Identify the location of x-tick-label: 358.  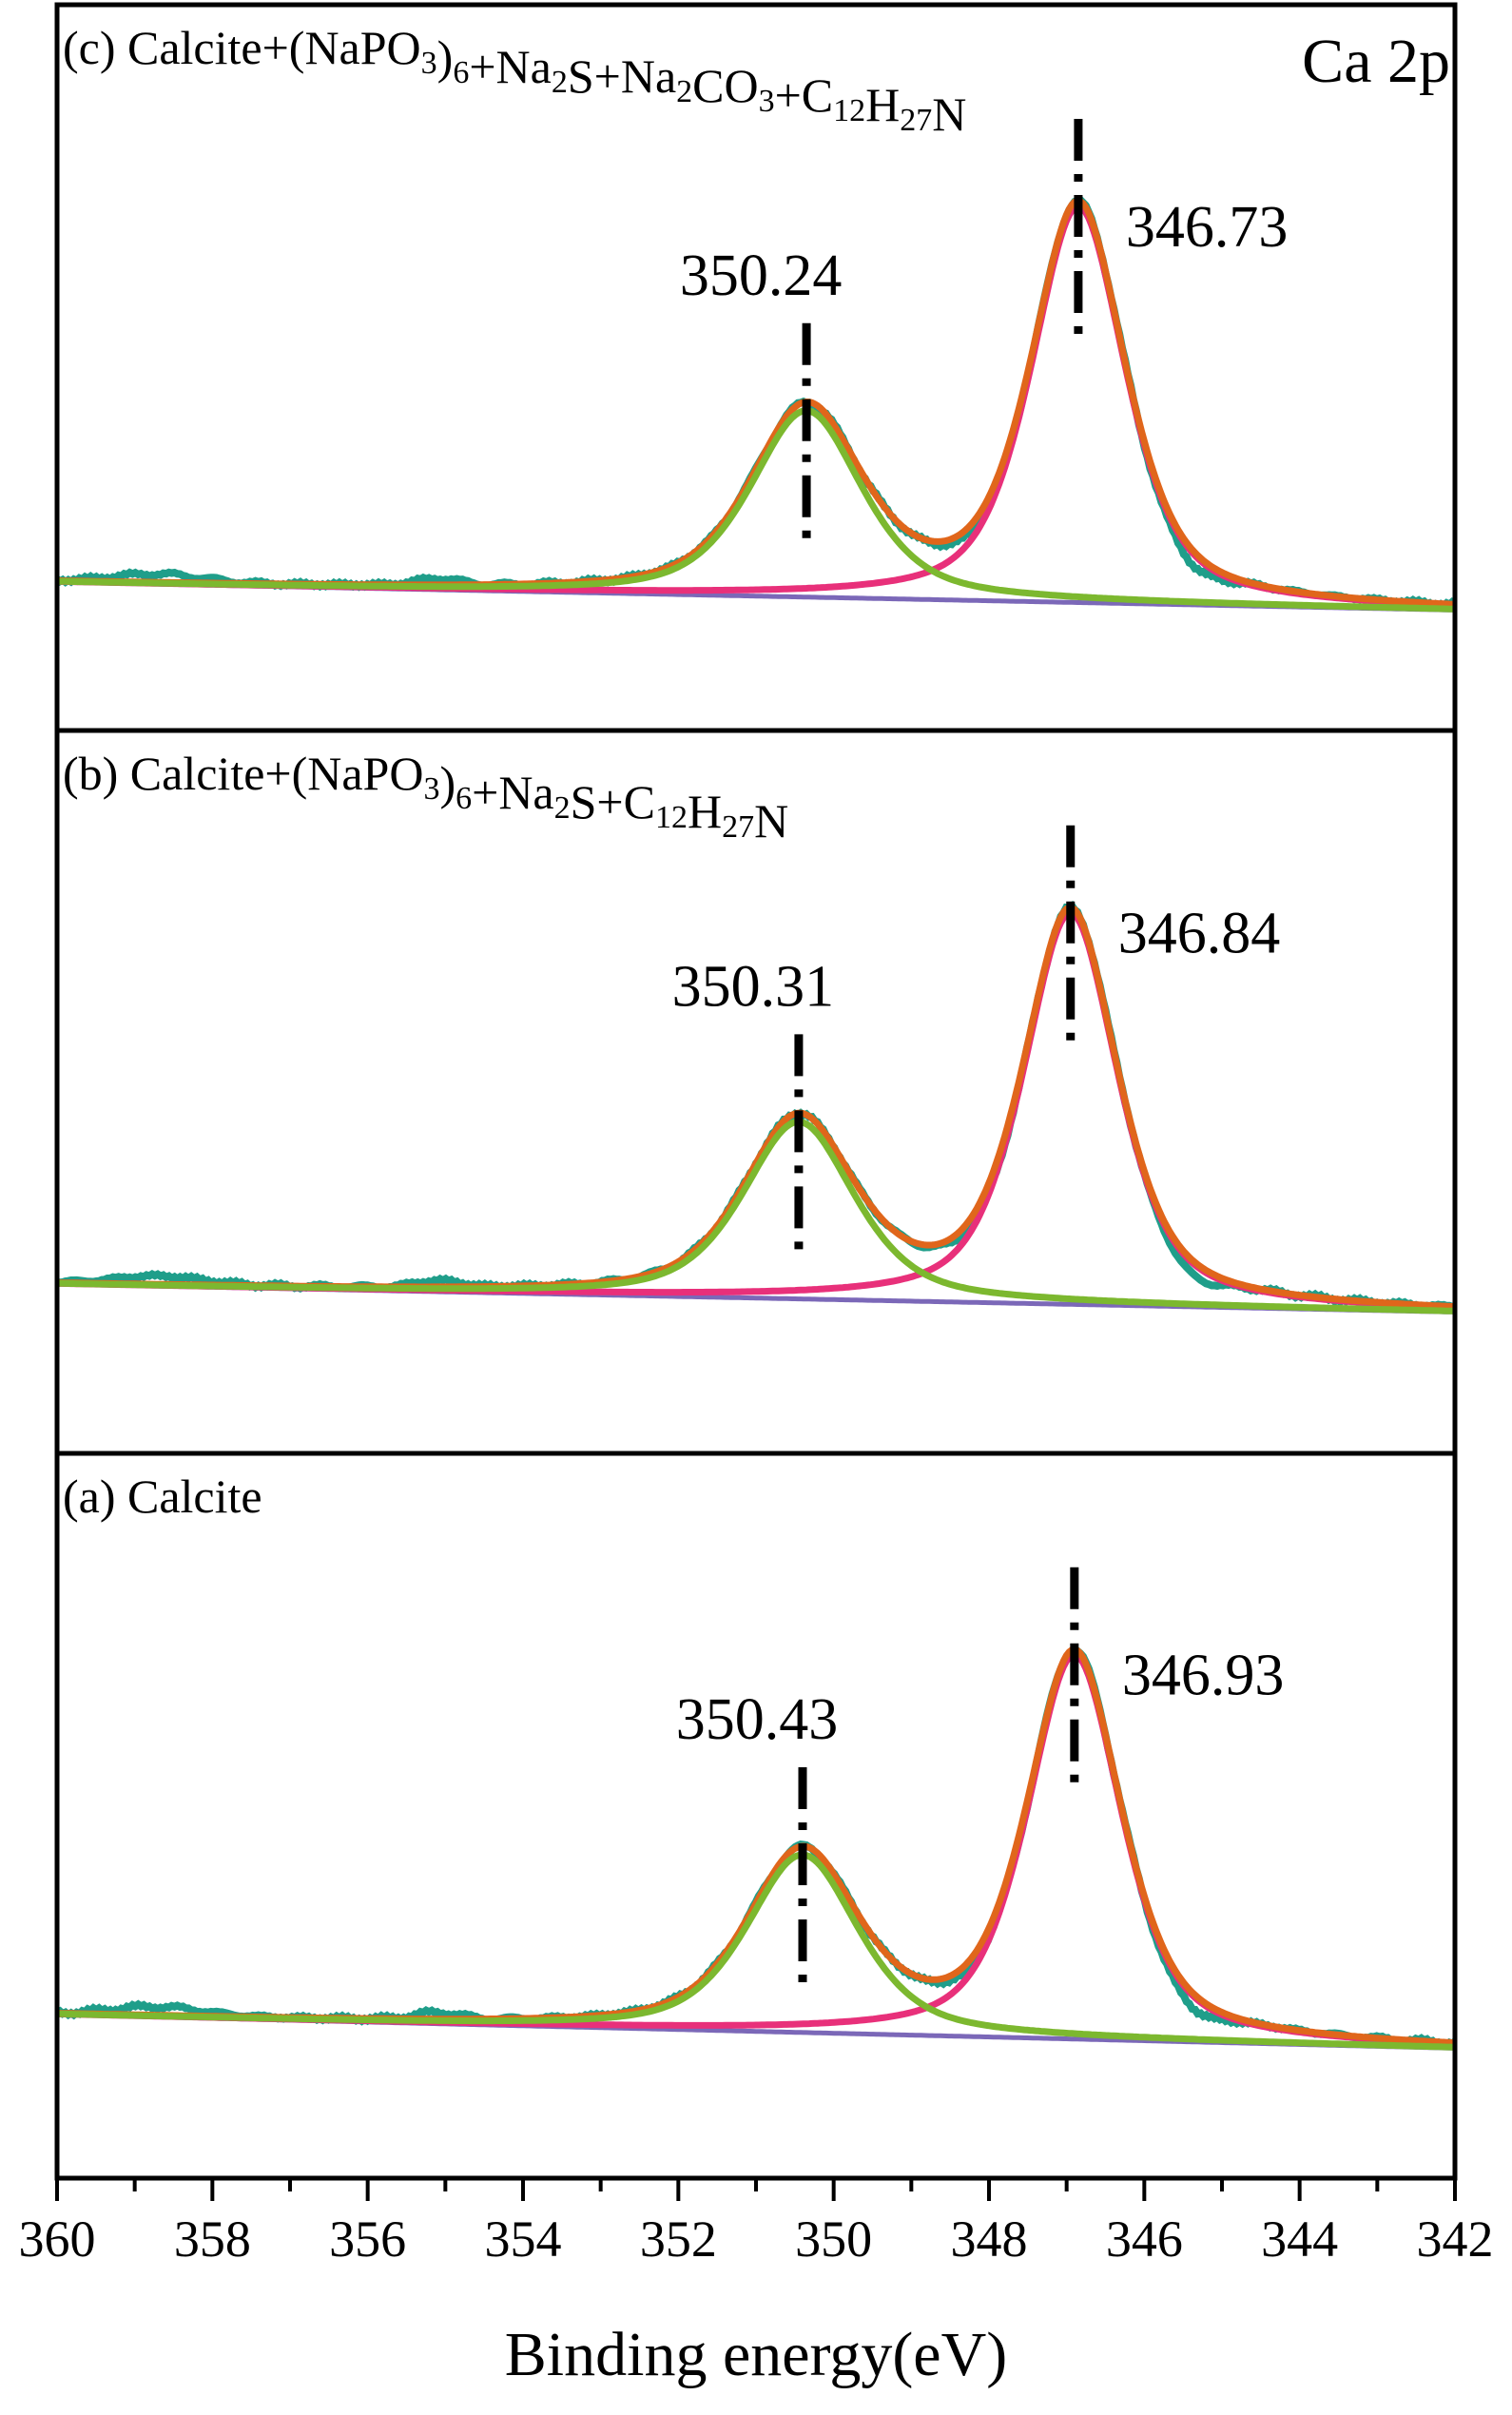
(212, 2239).